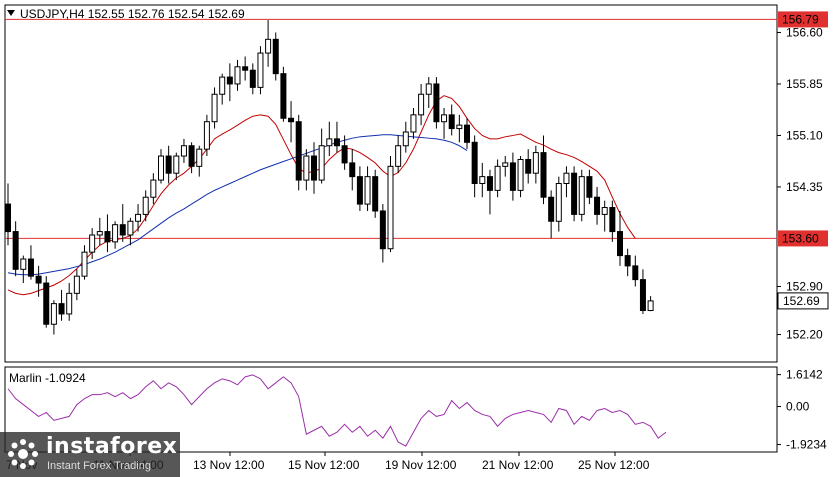  I want to click on price-tick-label: 152.90, so click(804, 286).